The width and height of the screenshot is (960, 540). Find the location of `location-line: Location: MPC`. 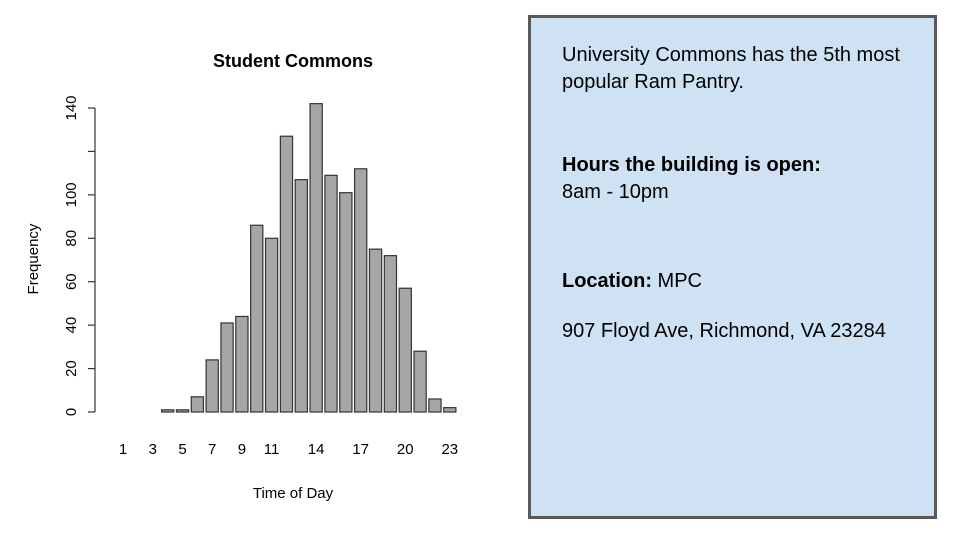

location-line: Location: MPC is located at coordinates (733, 281).